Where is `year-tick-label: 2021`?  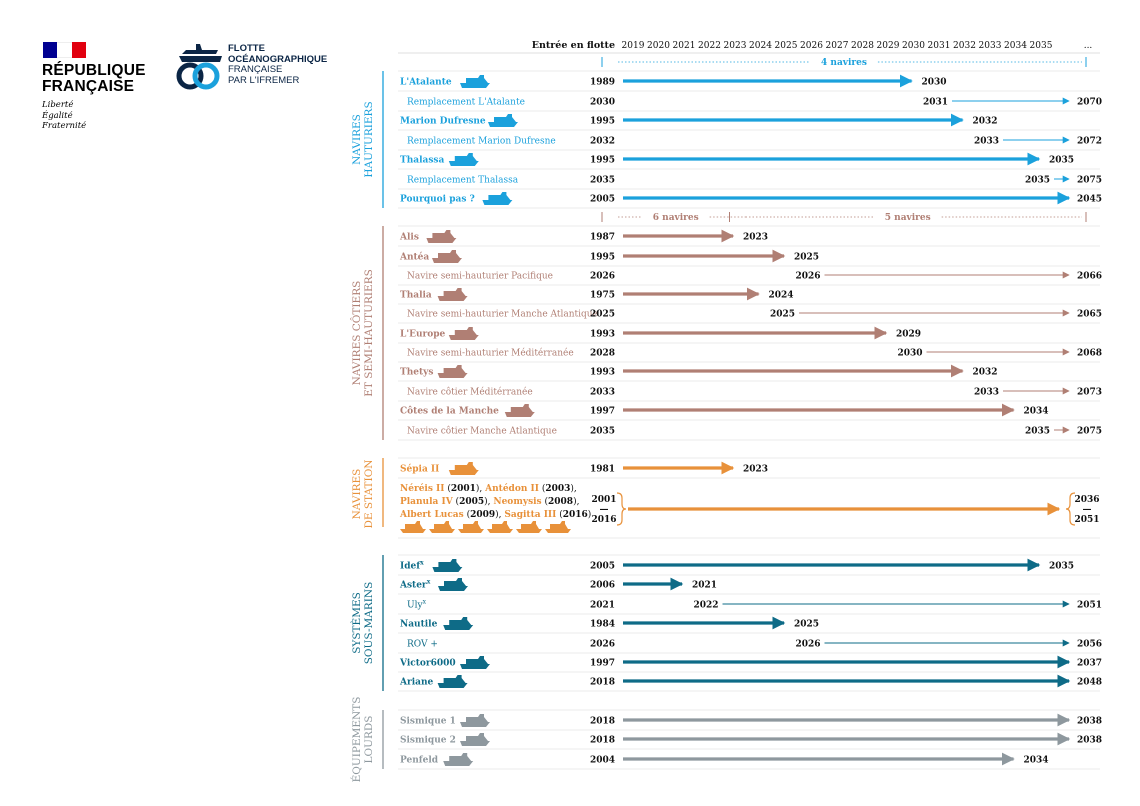 year-tick-label: 2021 is located at coordinates (684, 46).